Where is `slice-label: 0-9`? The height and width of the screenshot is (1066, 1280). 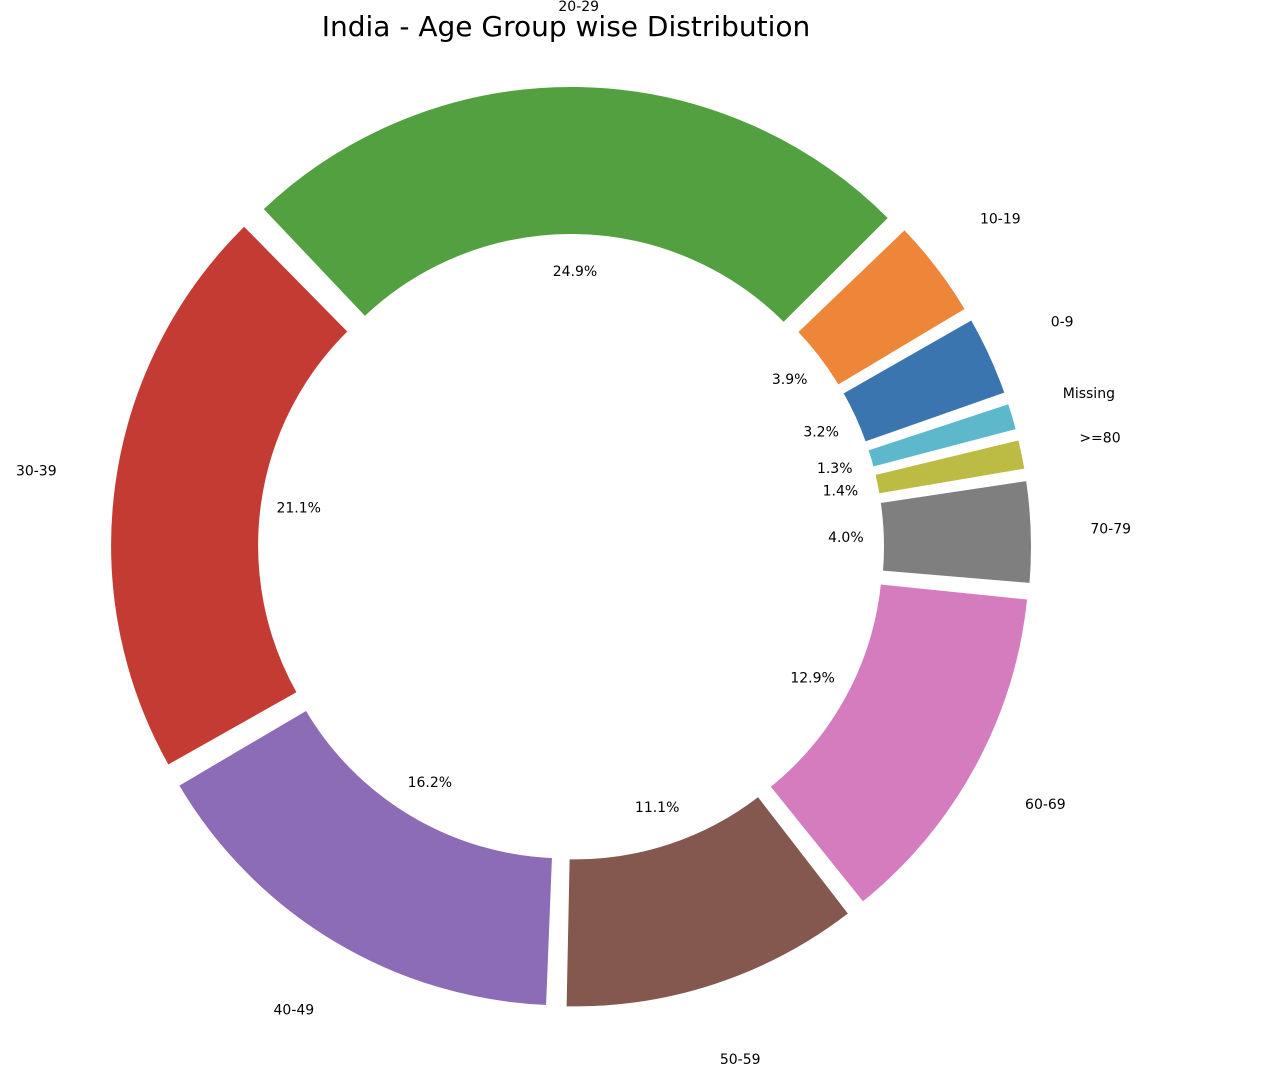
slice-label: 0-9 is located at coordinates (1062, 323).